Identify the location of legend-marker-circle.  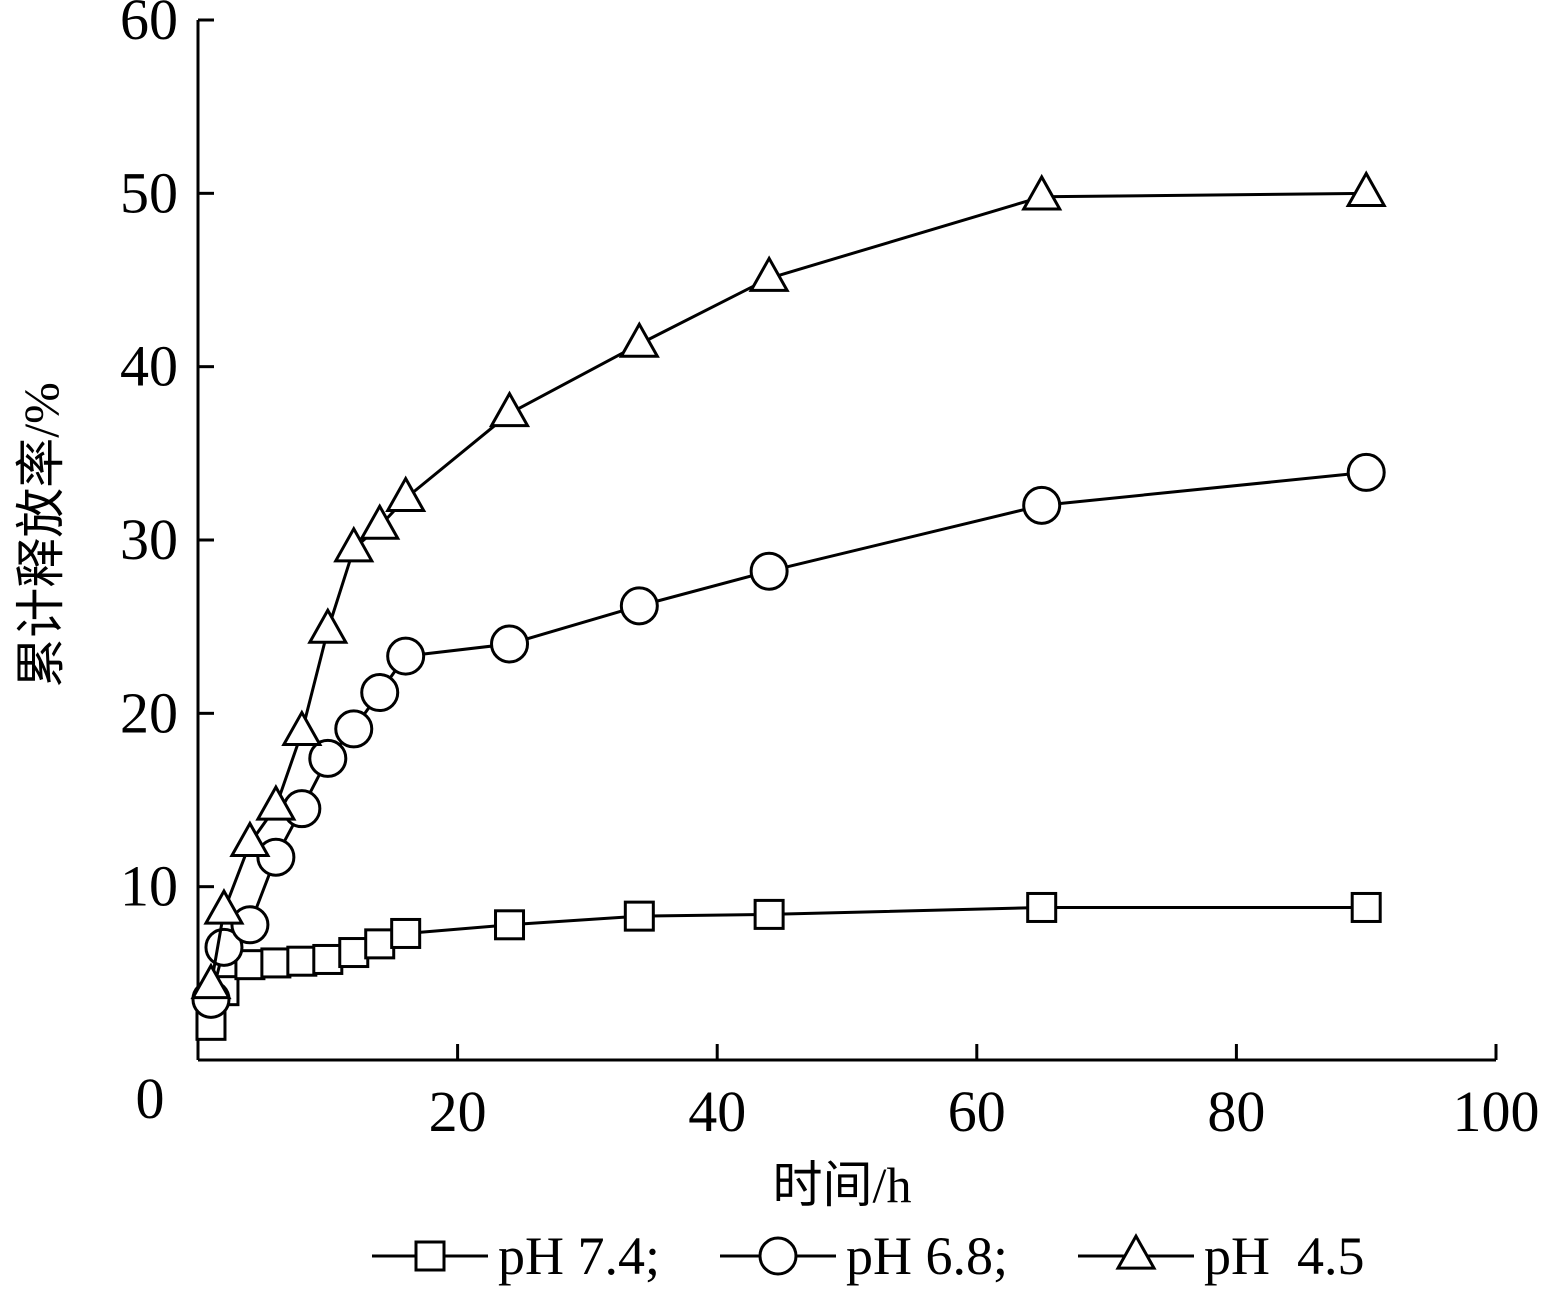
(778, 1256).